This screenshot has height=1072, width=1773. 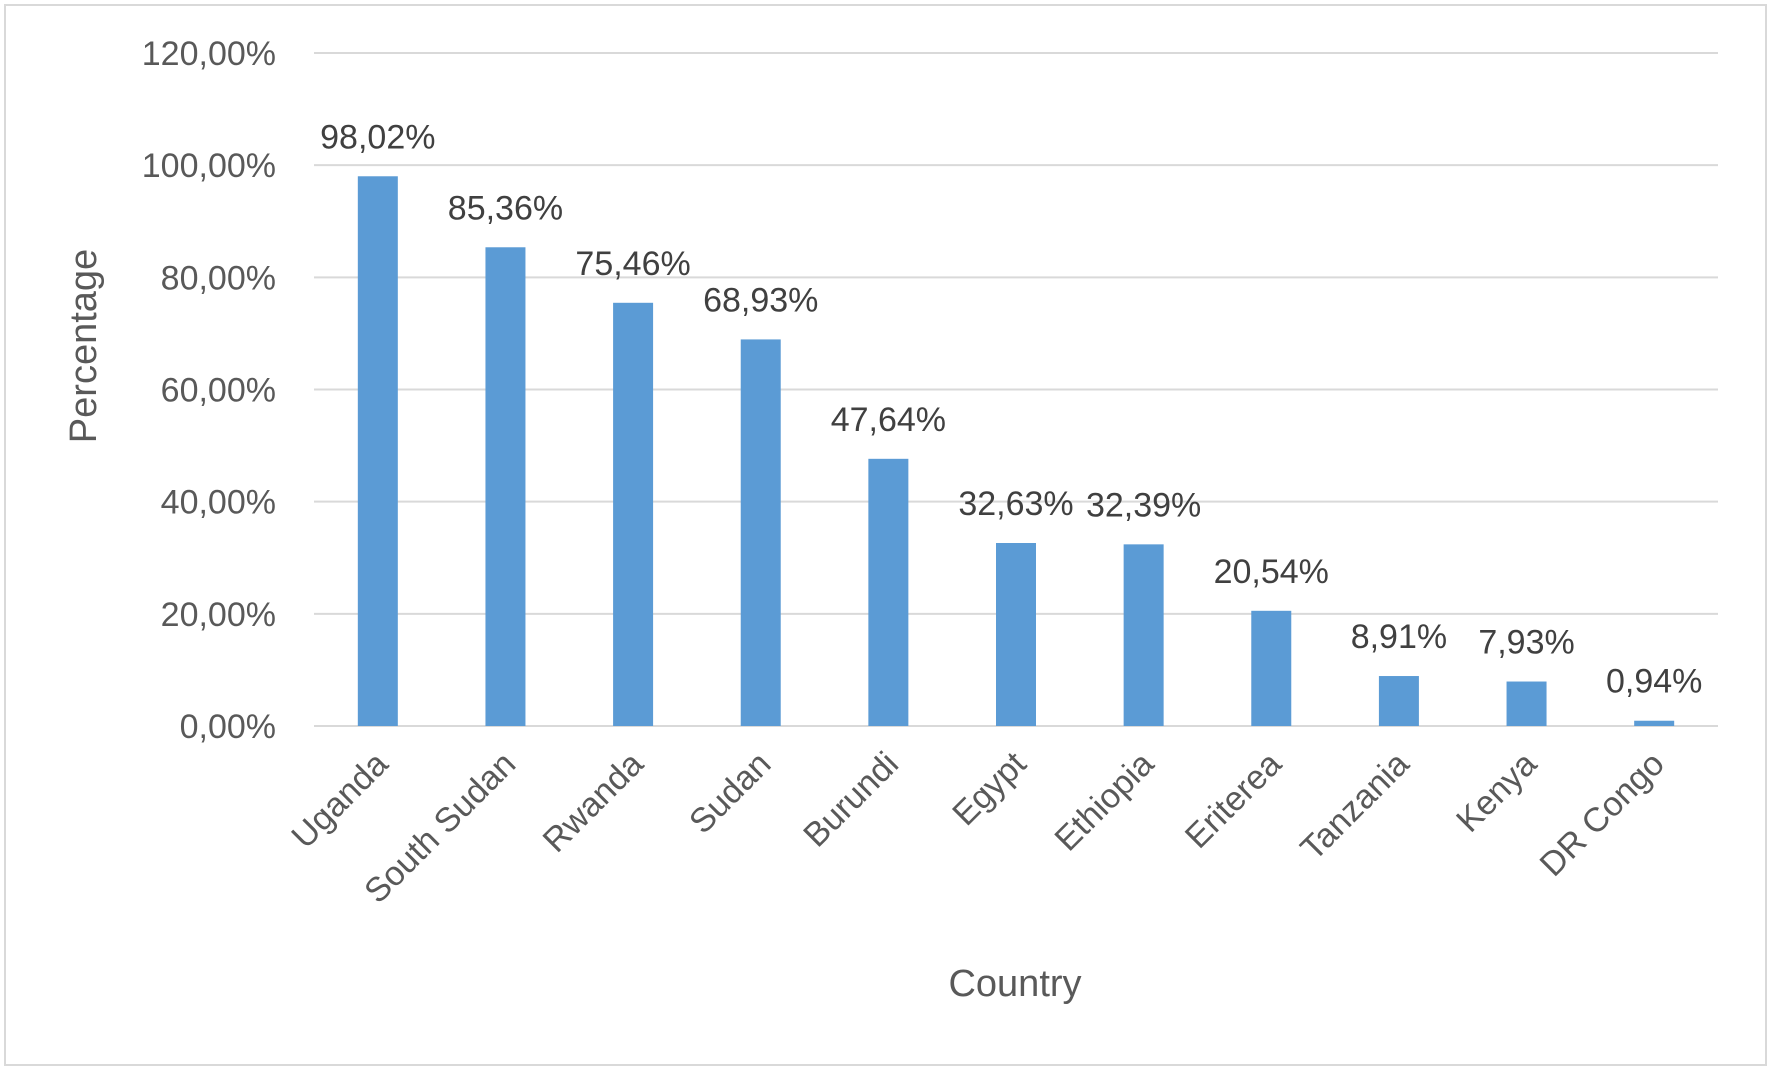 What do you see at coordinates (1526, 703) in the screenshot?
I see `bar-kenya` at bounding box center [1526, 703].